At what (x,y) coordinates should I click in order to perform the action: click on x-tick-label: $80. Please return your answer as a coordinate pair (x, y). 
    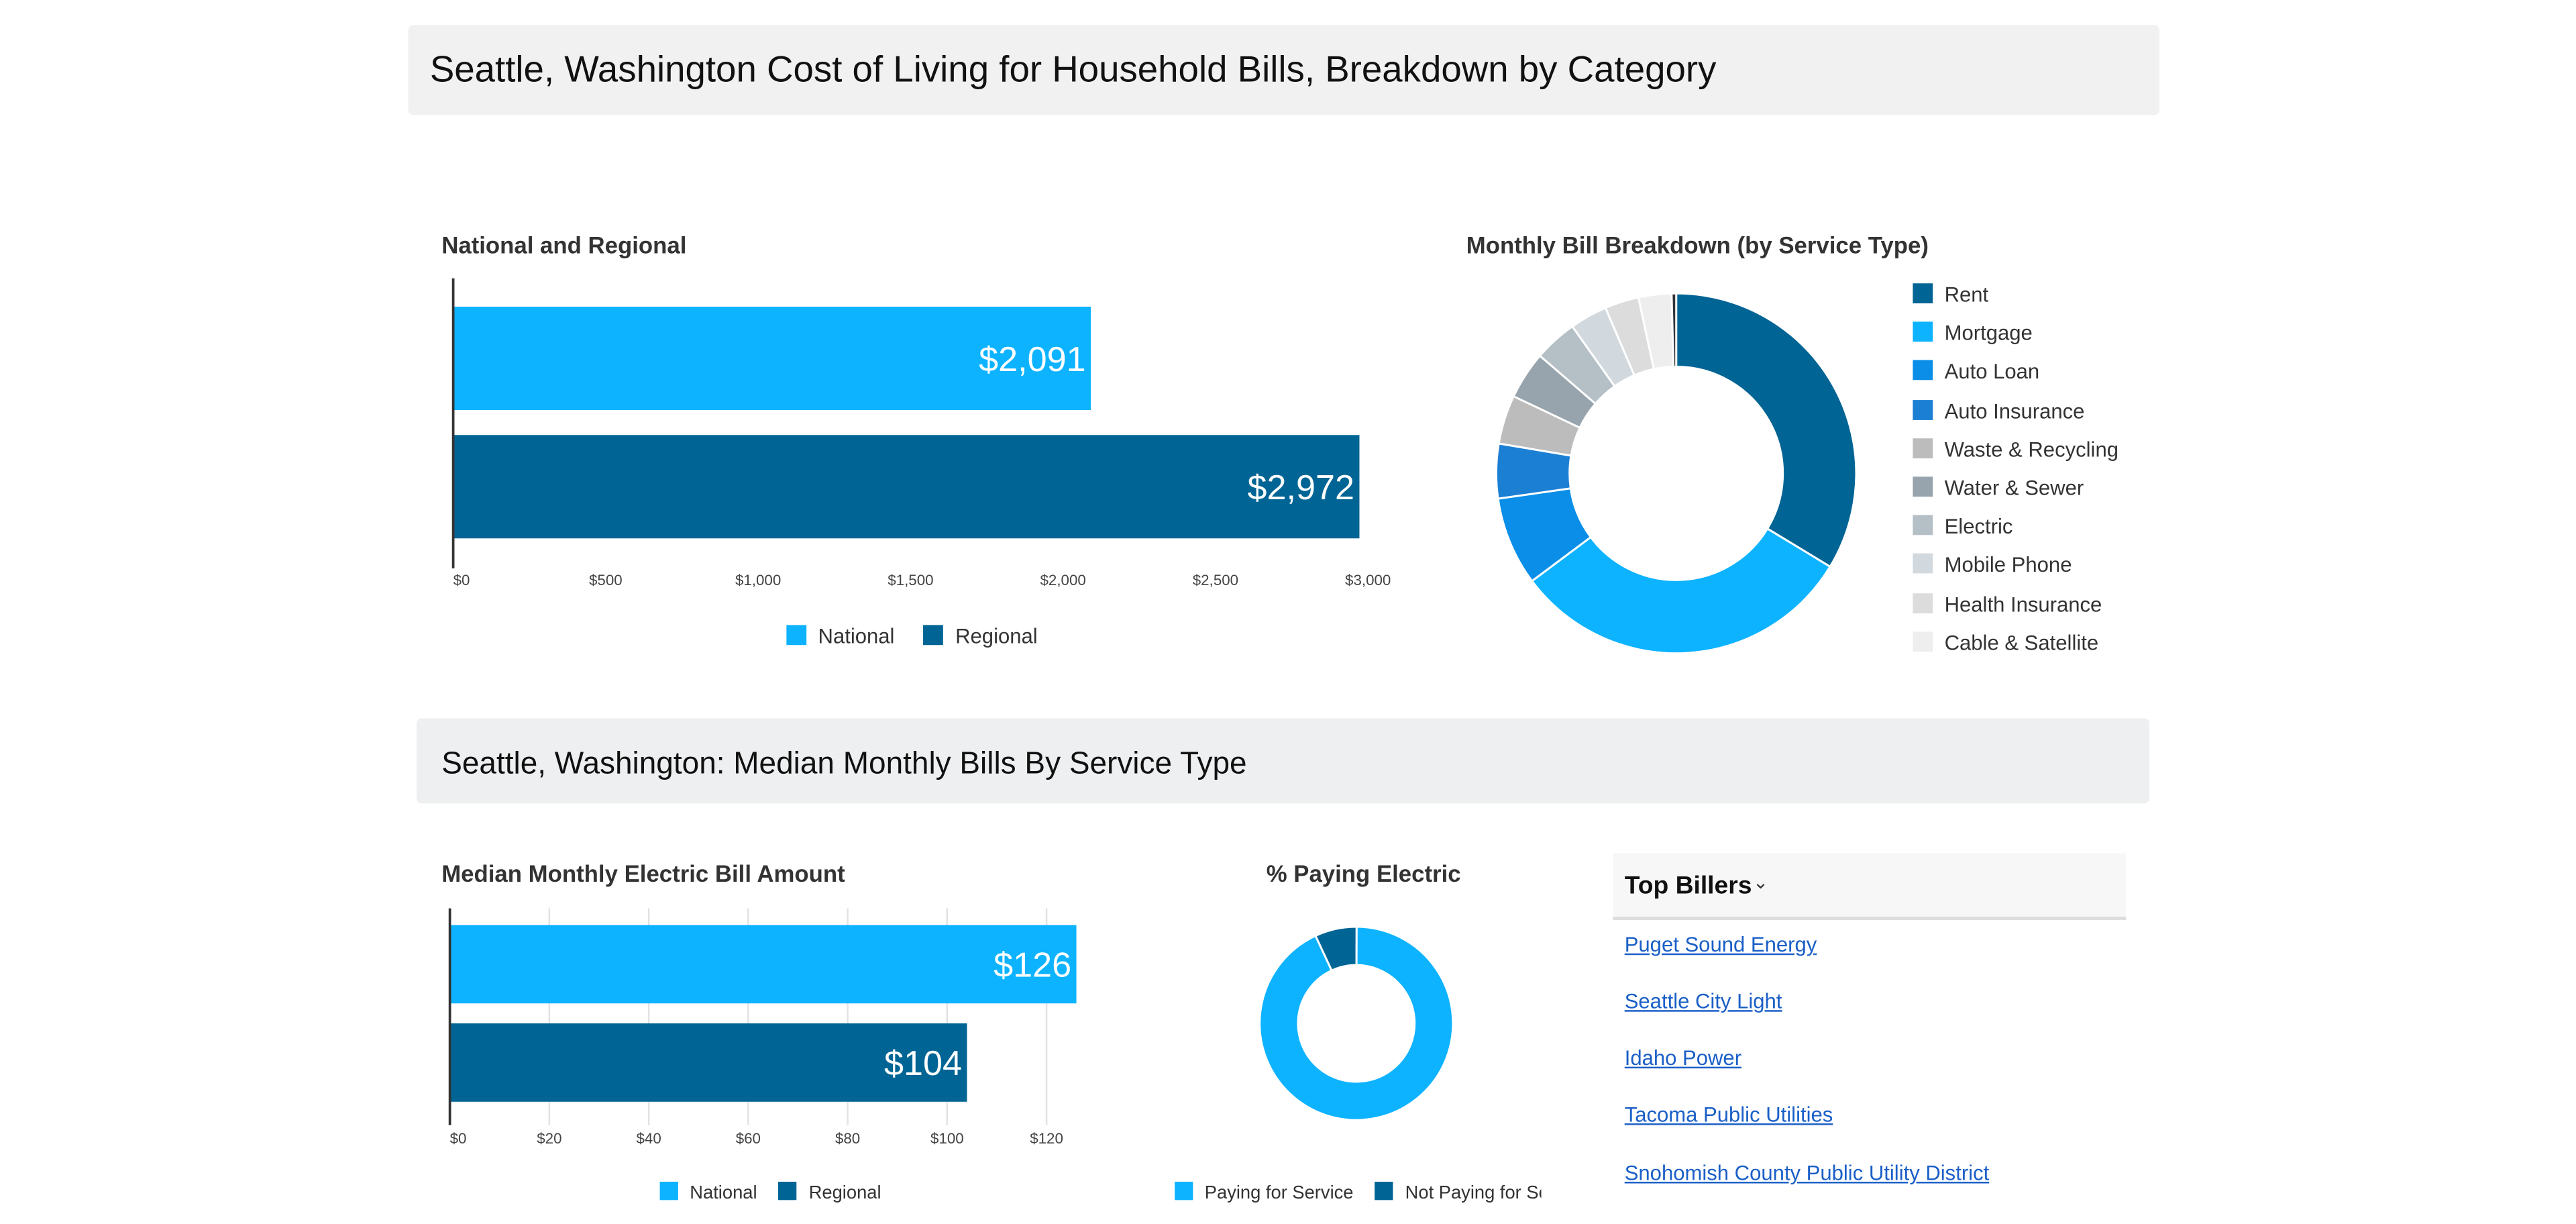
    Looking at the image, I should click on (847, 1138).